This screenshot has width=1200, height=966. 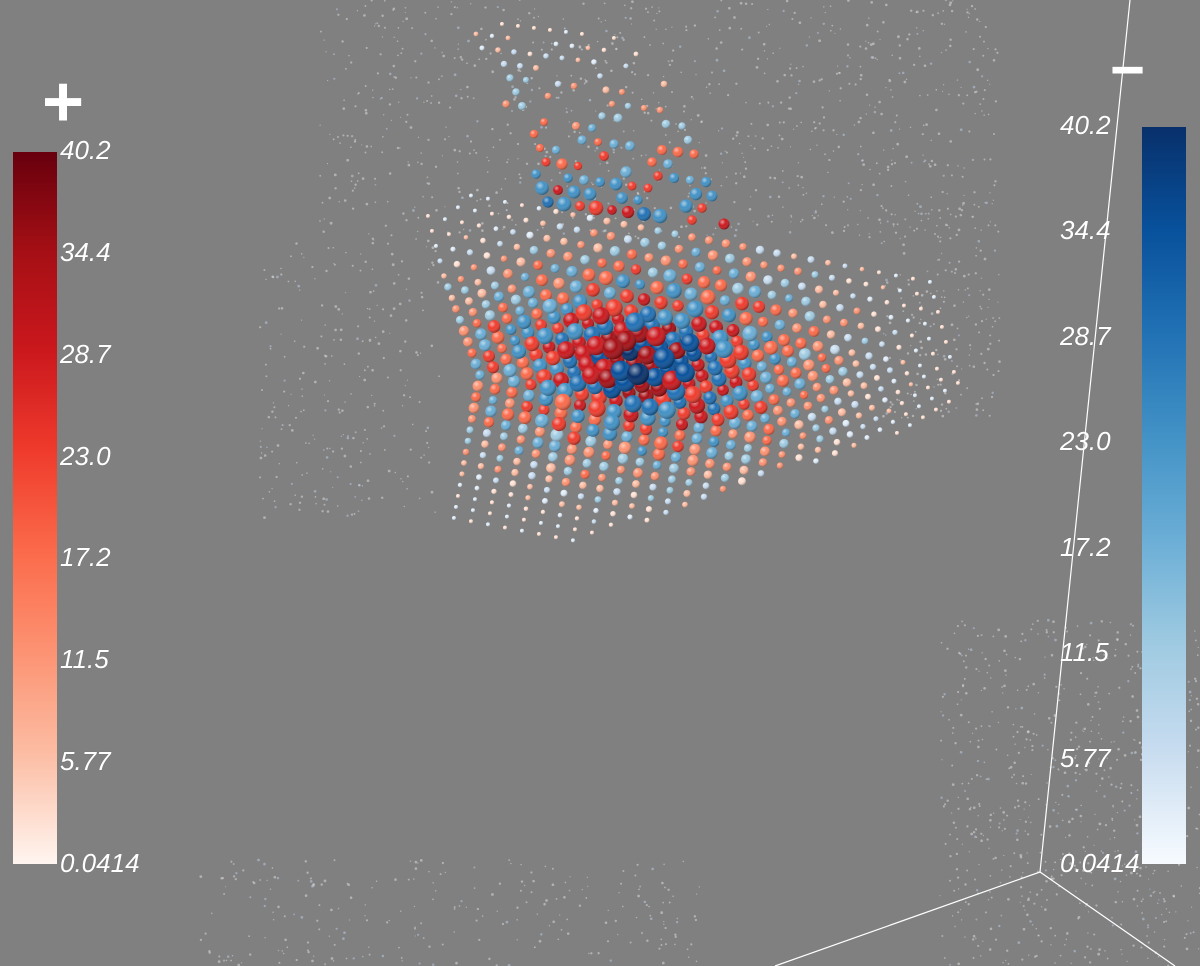 What do you see at coordinates (1128, 69) in the screenshot?
I see `negative-sign-label: −` at bounding box center [1128, 69].